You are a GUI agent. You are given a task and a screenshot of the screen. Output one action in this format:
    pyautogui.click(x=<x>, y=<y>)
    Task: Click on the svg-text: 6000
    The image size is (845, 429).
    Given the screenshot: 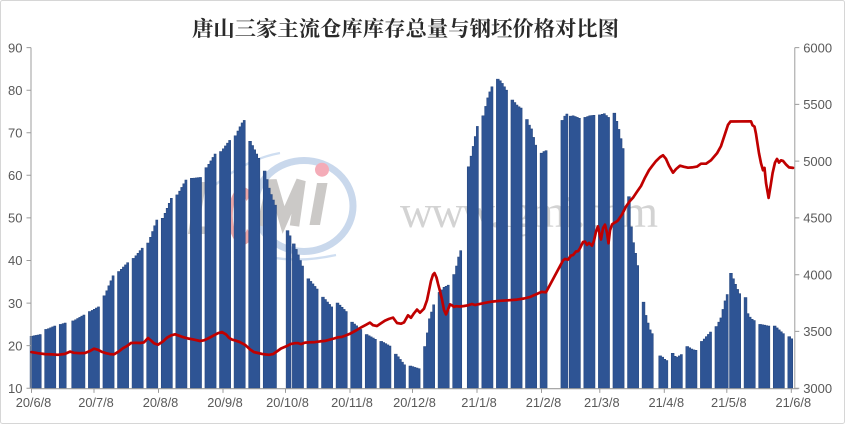 What is the action you would take?
    pyautogui.click(x=817, y=47)
    